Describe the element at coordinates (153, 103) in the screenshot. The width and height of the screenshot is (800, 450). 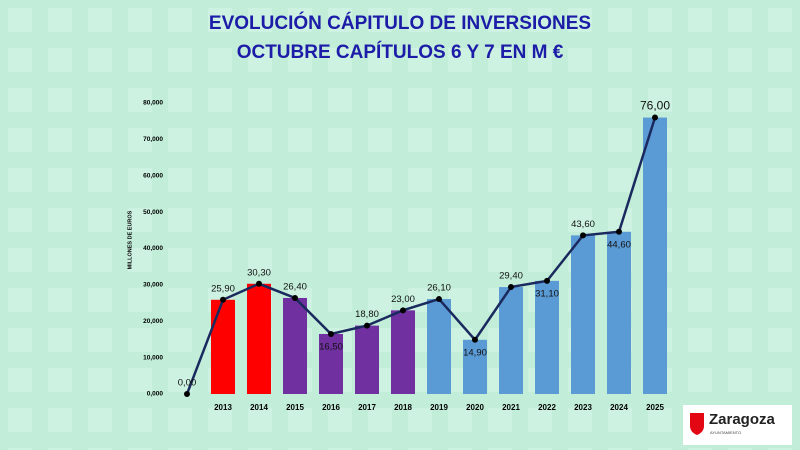
I see `y-tick-label: 80,000` at that location.